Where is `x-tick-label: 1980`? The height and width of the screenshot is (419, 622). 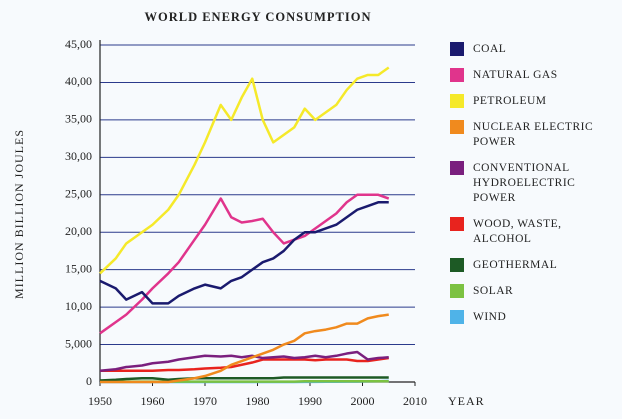
x-tick-label: 1980 is located at coordinates (258, 401).